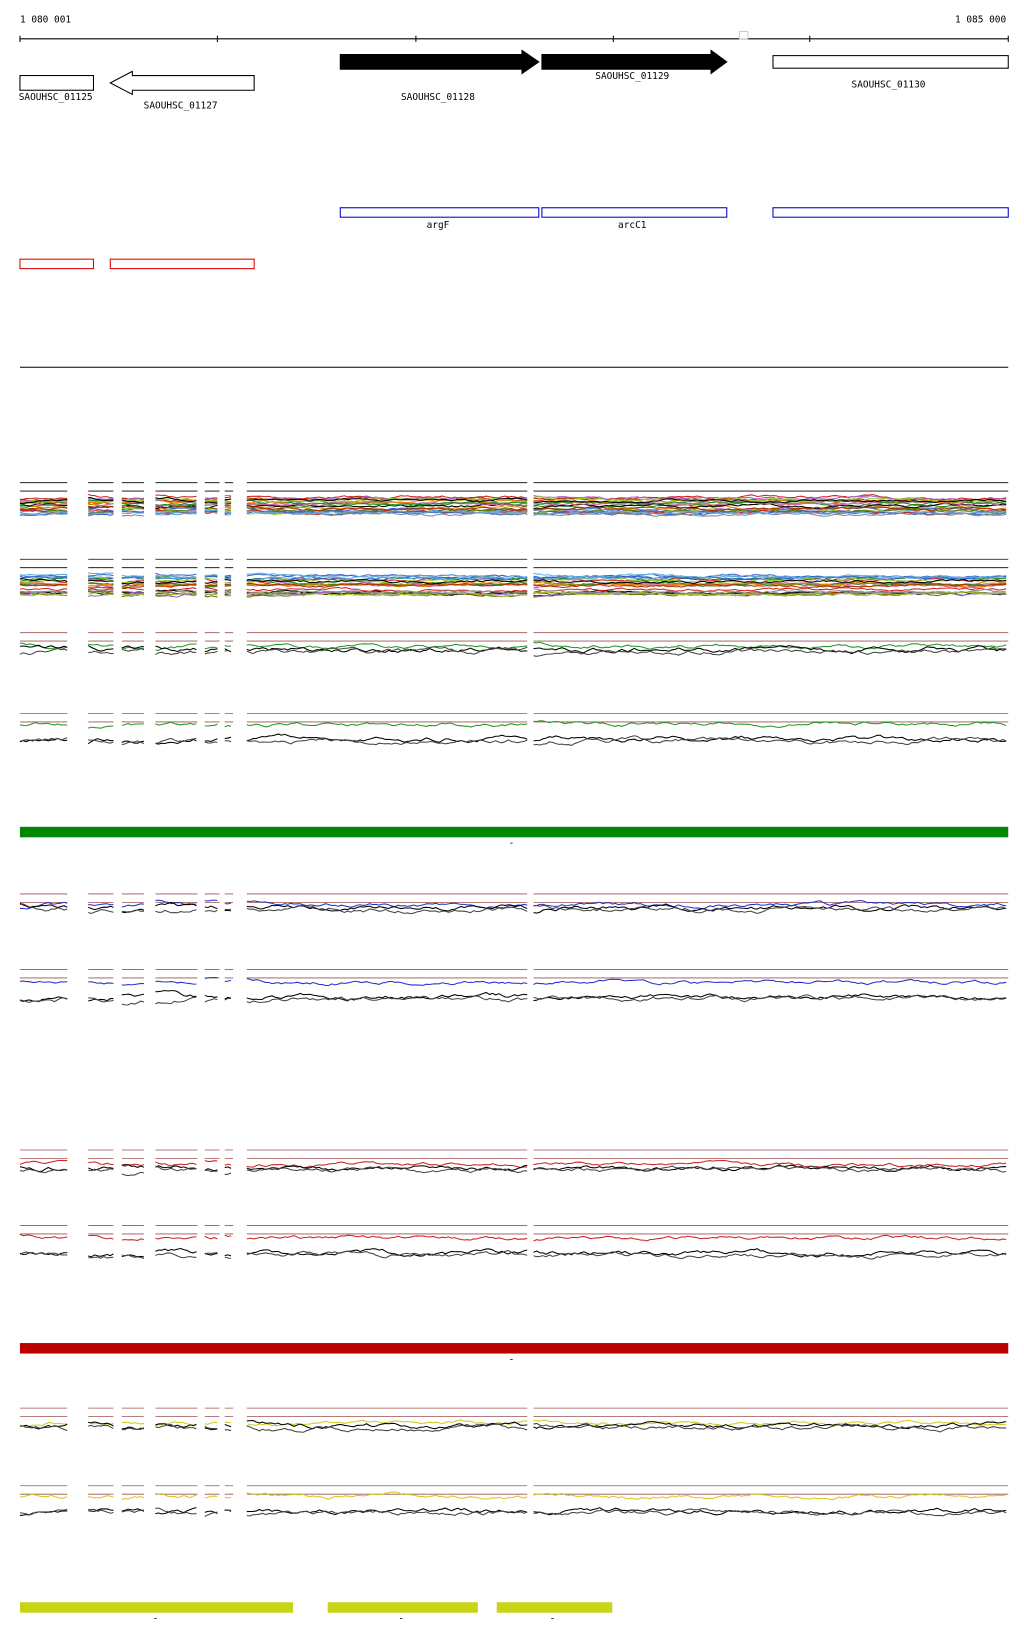 Image resolution: width=1024 pixels, height=1644 pixels. Describe the element at coordinates (316, 1607) in the screenshot. I see `coverage-bars` at that location.